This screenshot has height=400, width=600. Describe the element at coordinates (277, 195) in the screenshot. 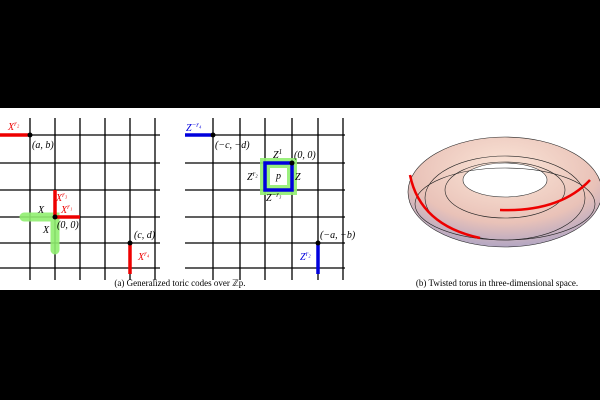

I see `label-sup: −r₃` at that location.